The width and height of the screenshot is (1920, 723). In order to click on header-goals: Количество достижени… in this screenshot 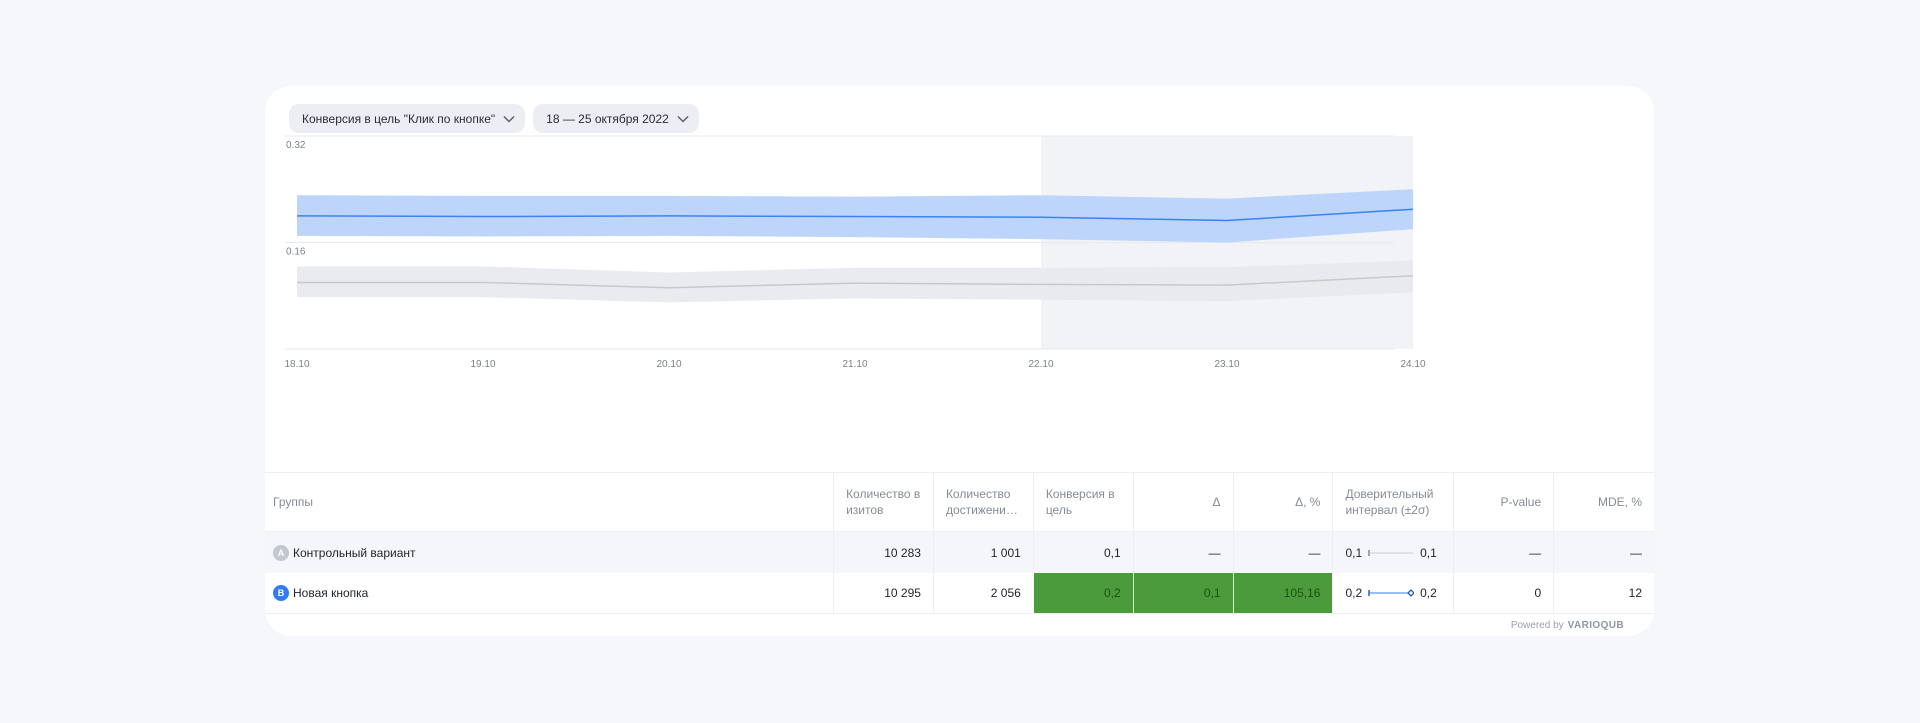, I will do `click(982, 502)`.